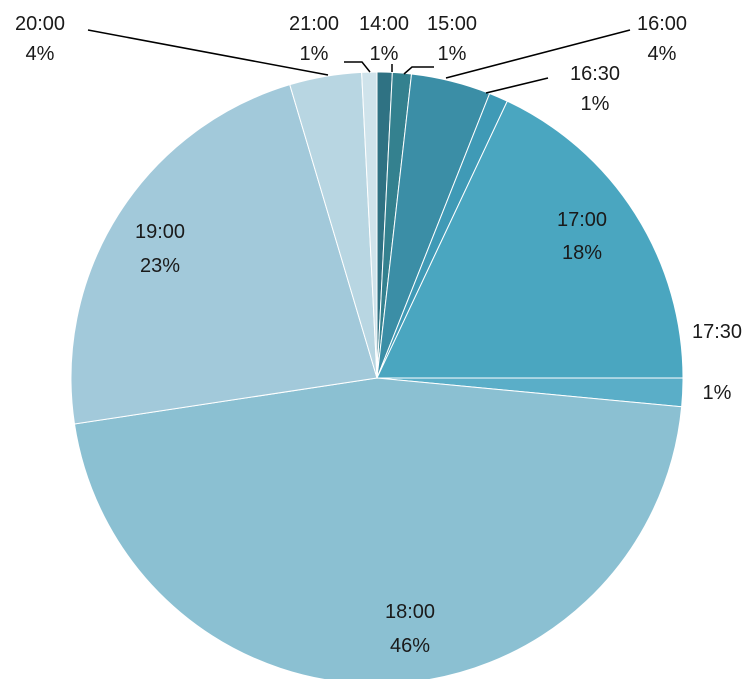 The height and width of the screenshot is (679, 751). What do you see at coordinates (384, 54) in the screenshot?
I see `slice-percent-14-00: 1%` at bounding box center [384, 54].